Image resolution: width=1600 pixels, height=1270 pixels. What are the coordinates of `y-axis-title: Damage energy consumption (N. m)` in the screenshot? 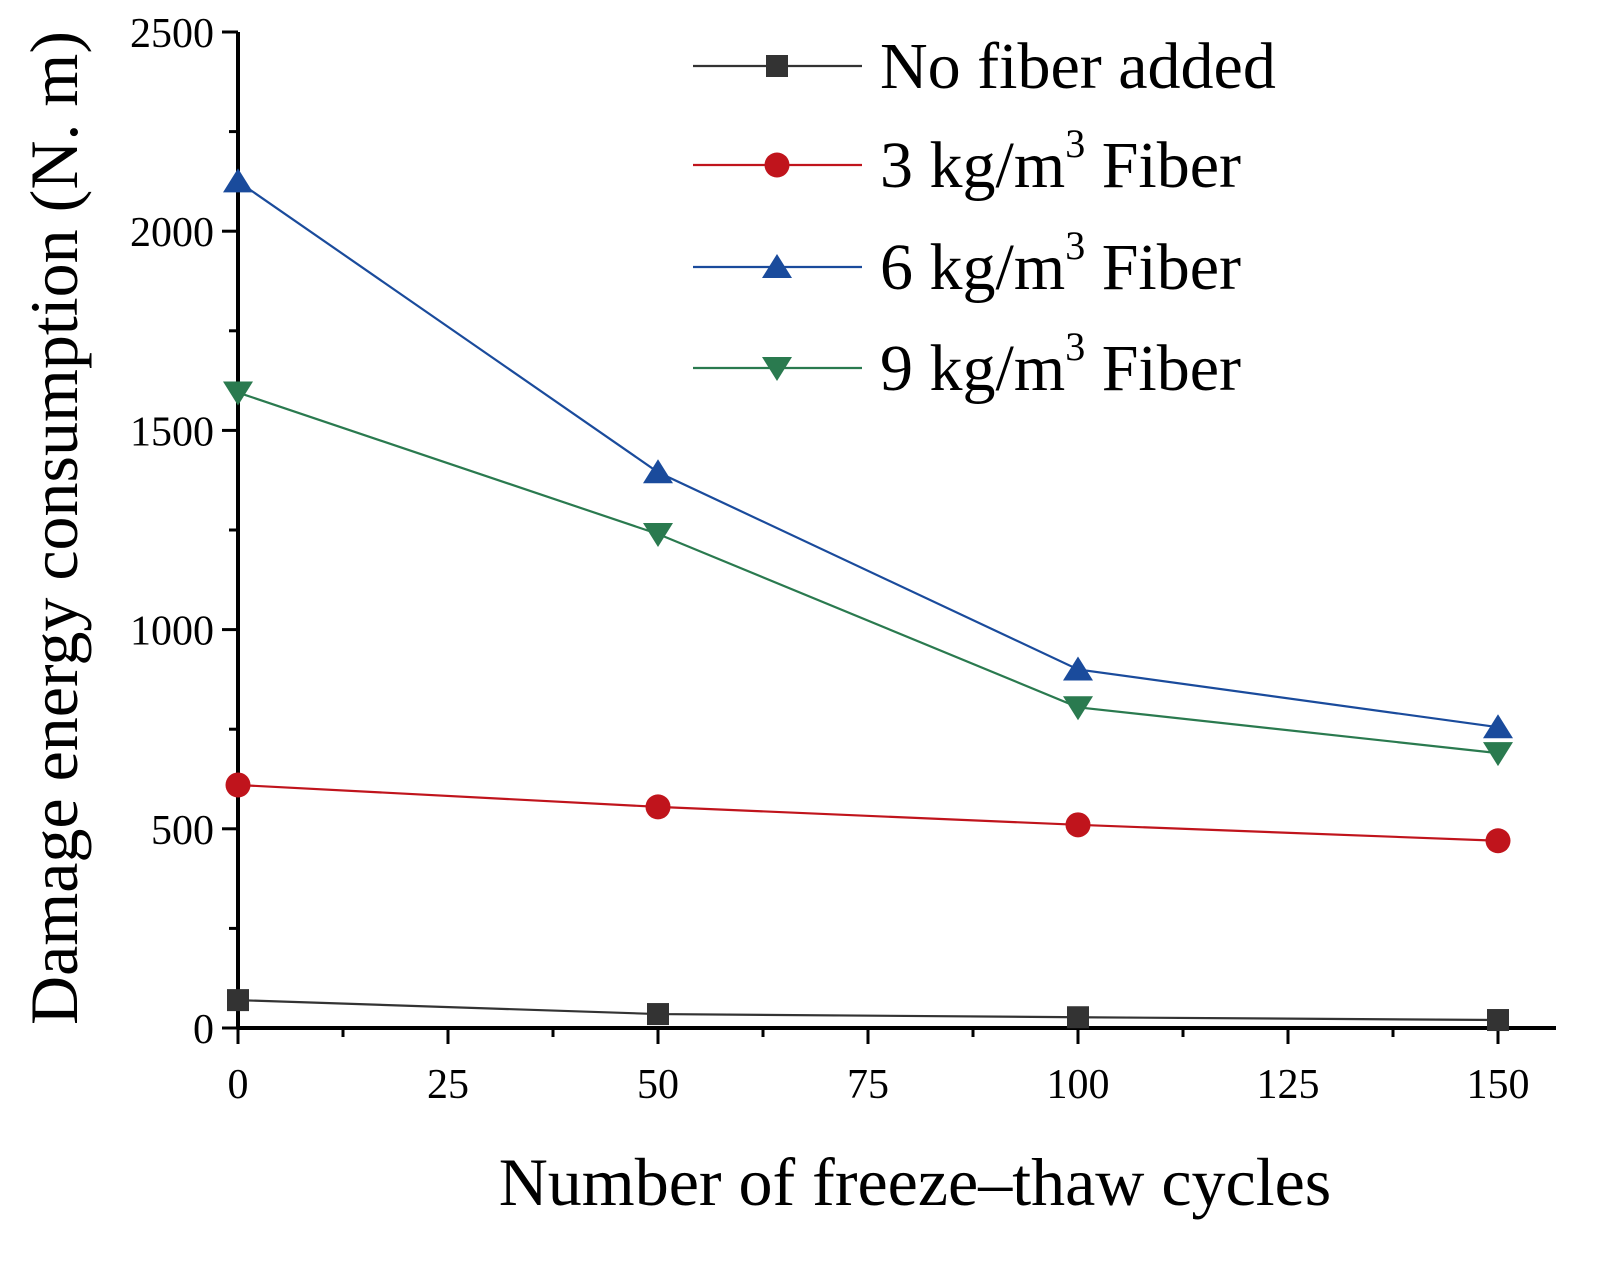 It's located at (54, 528).